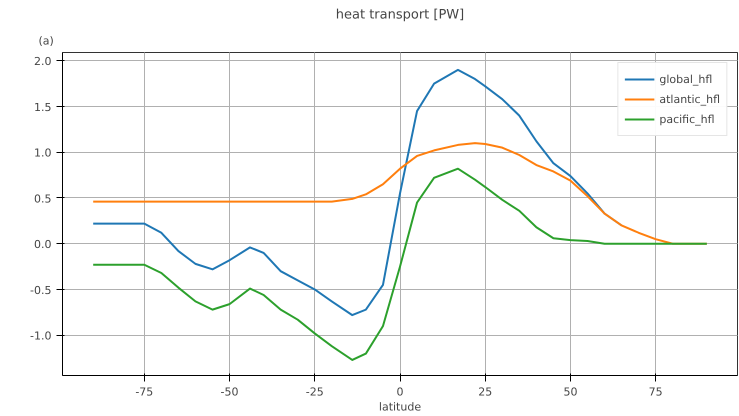  I want to click on x-axis-title: latitude, so click(400, 407).